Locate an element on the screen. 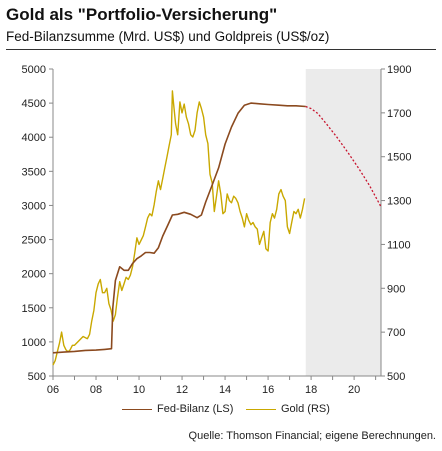 The height and width of the screenshot is (451, 442). title-divider is located at coordinates (221, 49).